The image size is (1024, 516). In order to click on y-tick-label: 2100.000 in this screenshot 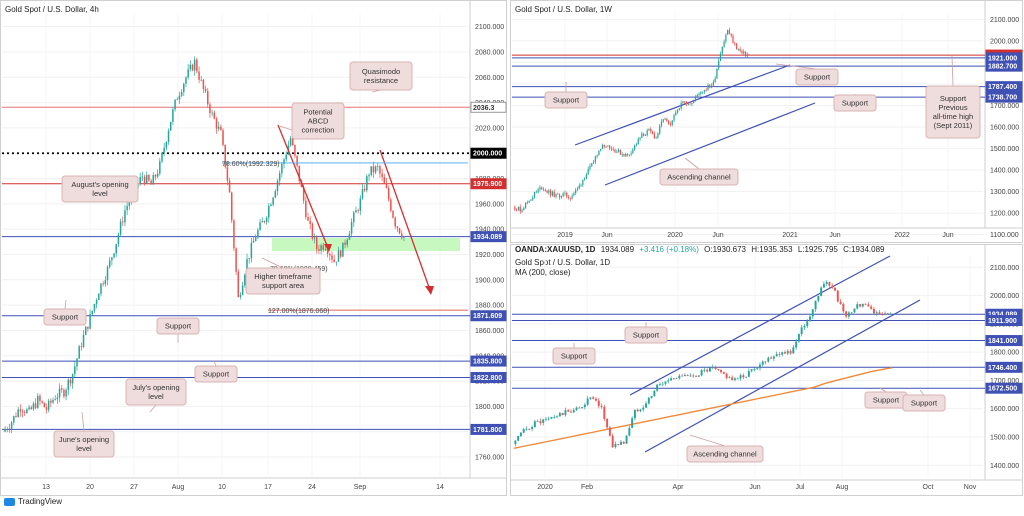, I will do `click(1004, 268)`.